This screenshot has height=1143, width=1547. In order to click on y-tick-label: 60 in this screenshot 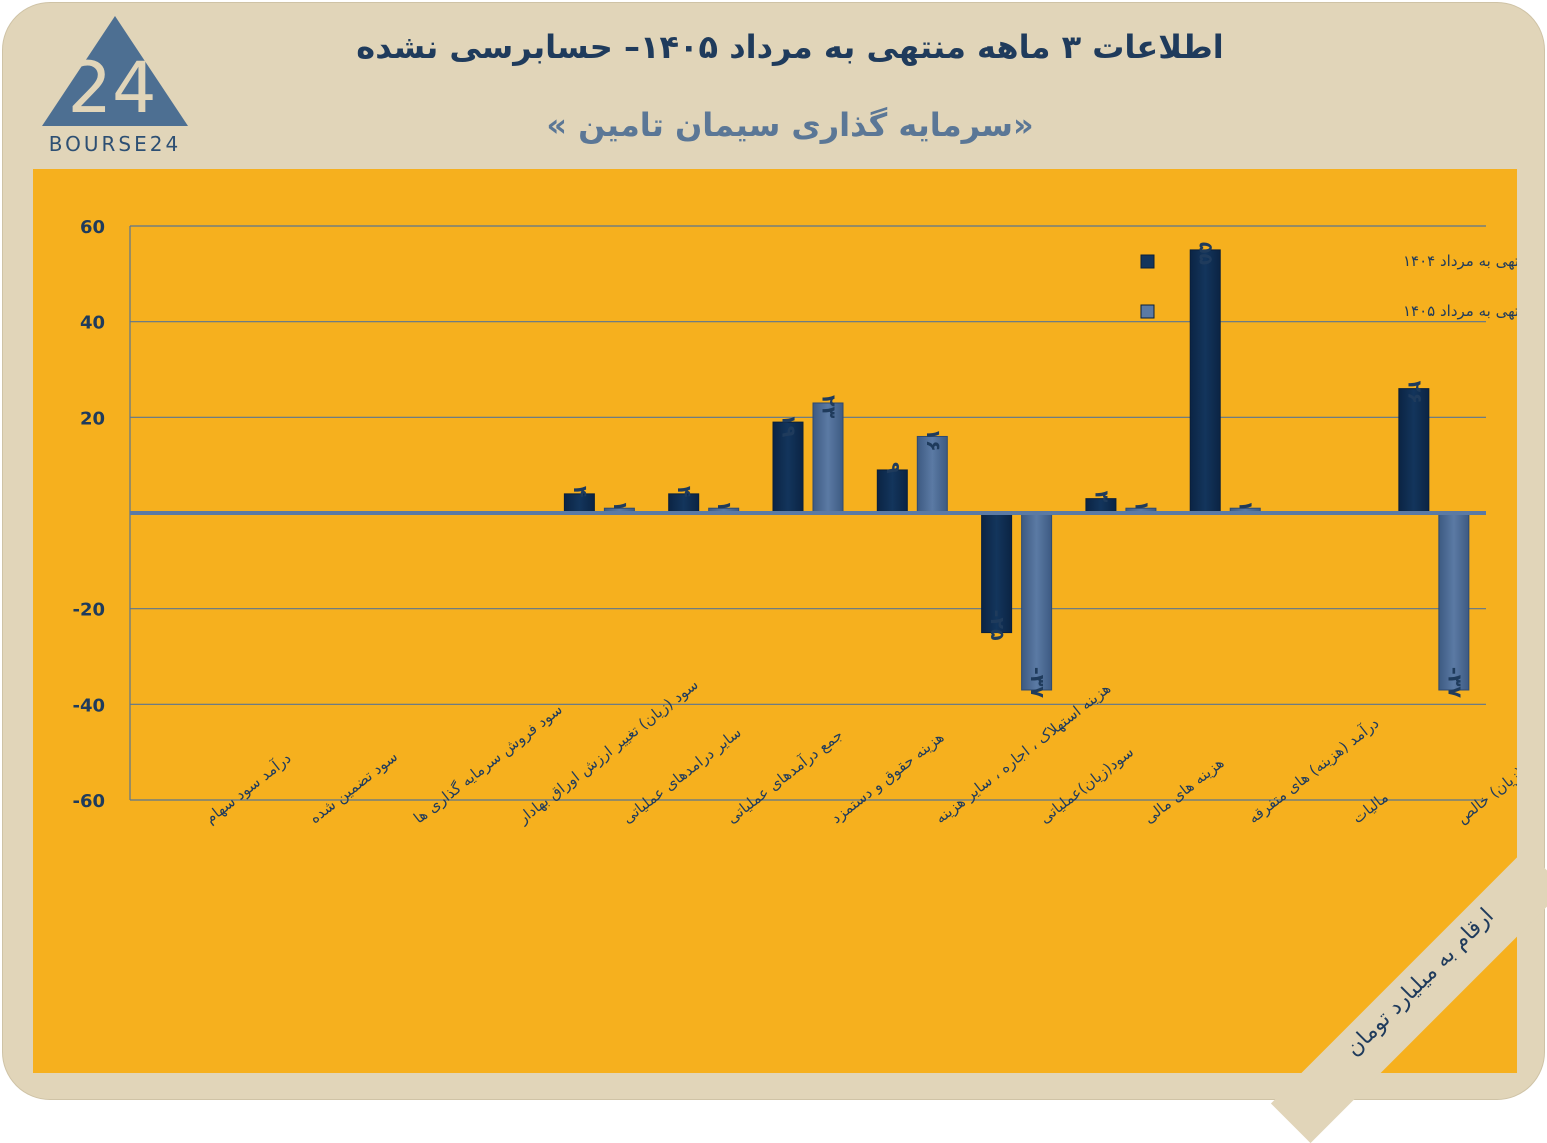, I will do `click(92, 227)`.